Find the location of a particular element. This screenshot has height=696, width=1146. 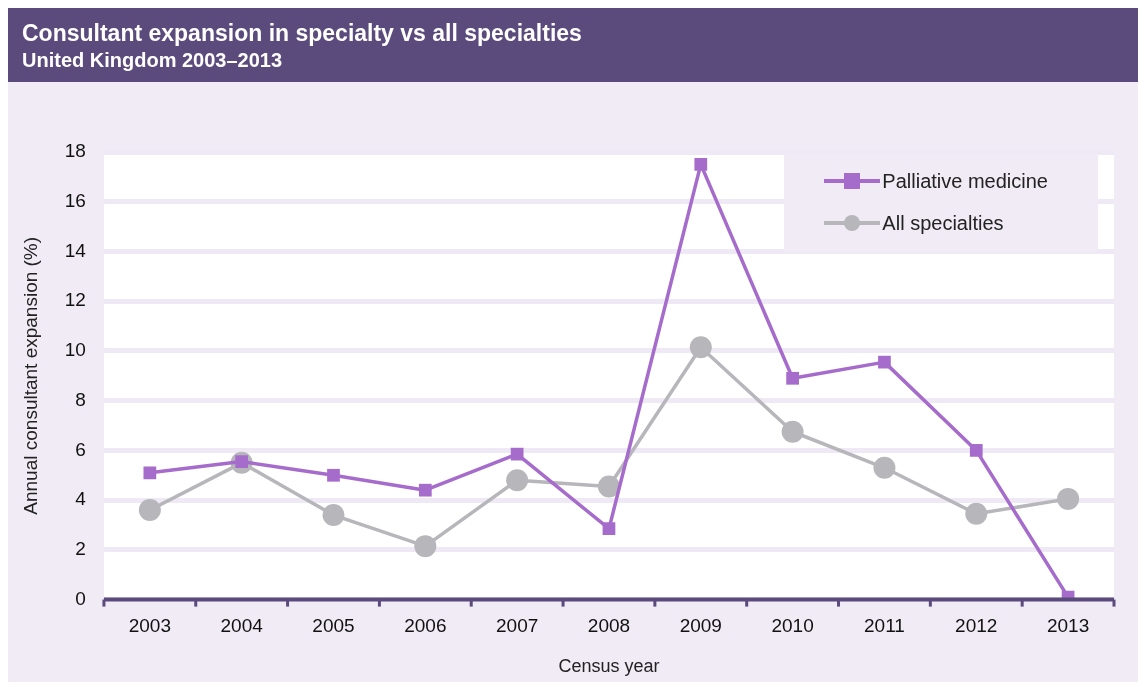

y-tick-label: 0 is located at coordinates (80, 598).